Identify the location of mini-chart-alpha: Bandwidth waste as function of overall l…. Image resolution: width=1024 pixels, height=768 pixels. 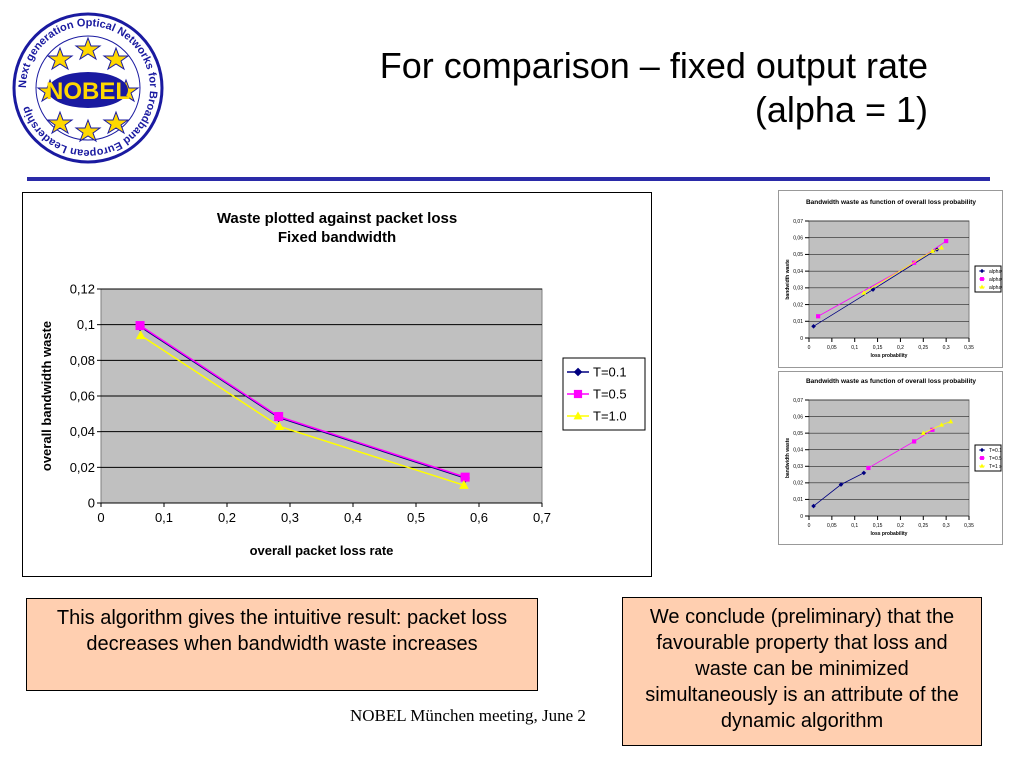
(898, 279).